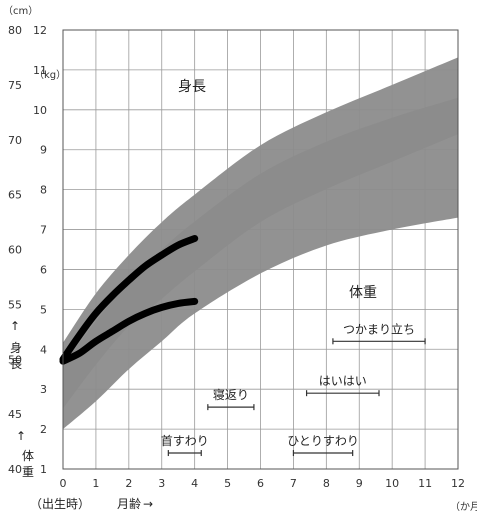 The width and height of the screenshot is (477, 516). I want to click on milestone-label: はいはい, so click(343, 381).